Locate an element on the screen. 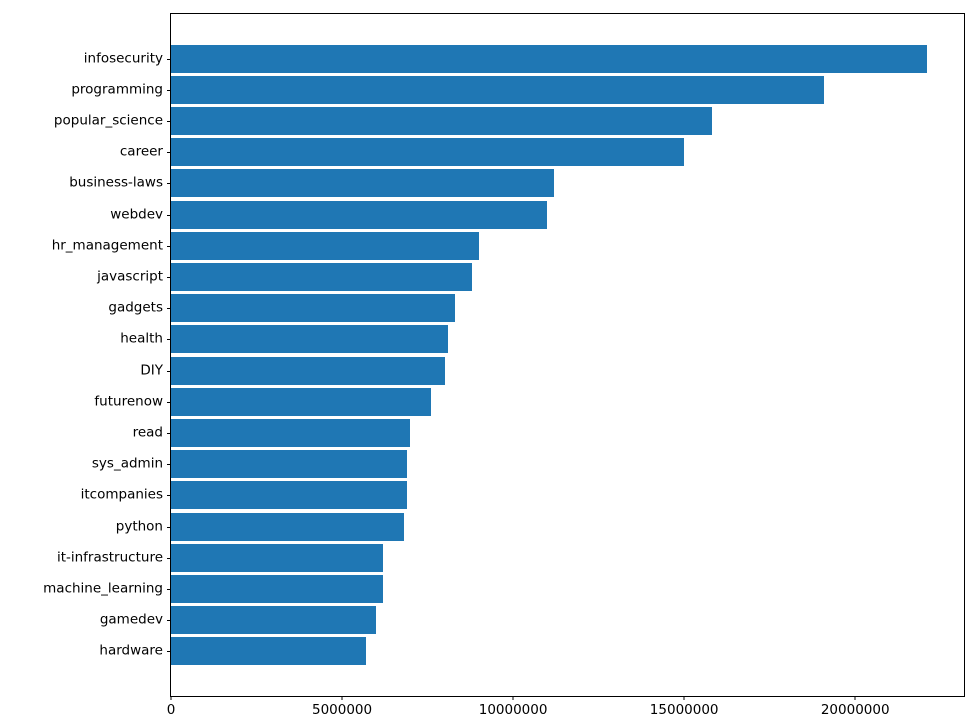 The height and width of the screenshot is (728, 971). y-tick-label: infosecurity is located at coordinates (123, 57).